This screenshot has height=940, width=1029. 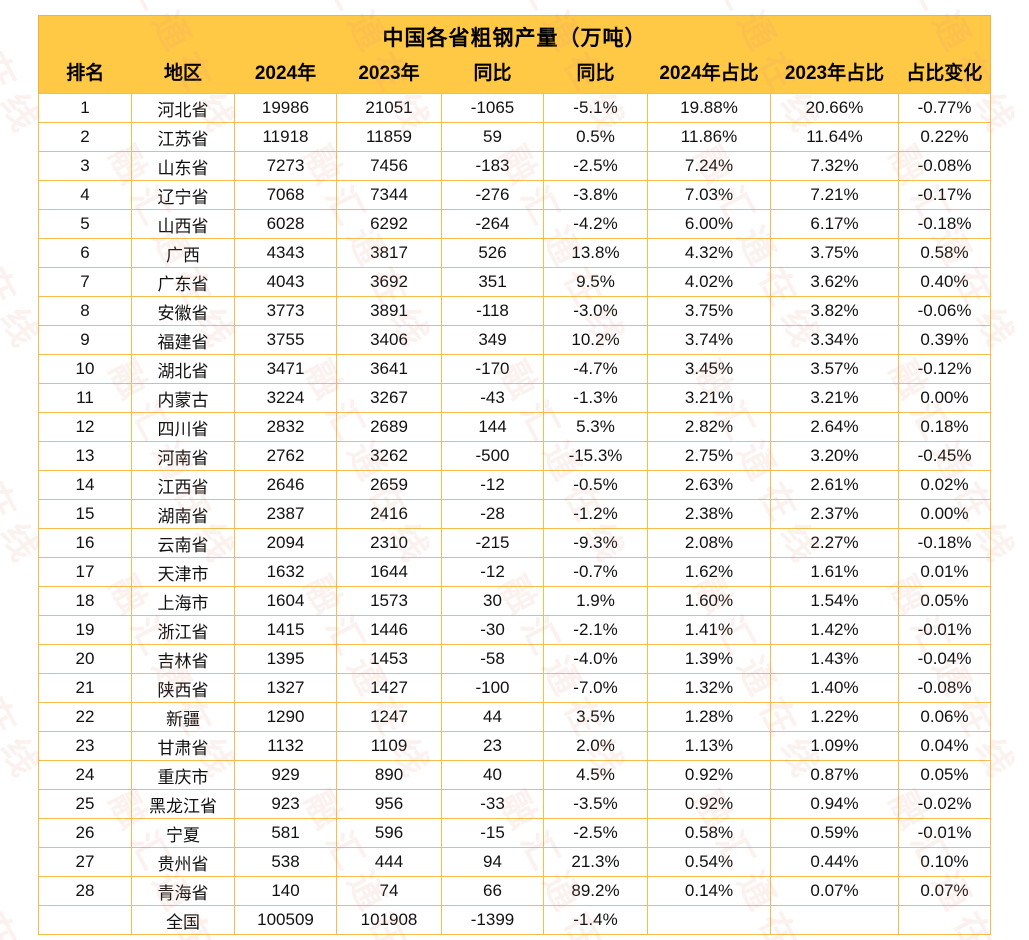 What do you see at coordinates (834, 456) in the screenshot?
I see `cell: 3.20%` at bounding box center [834, 456].